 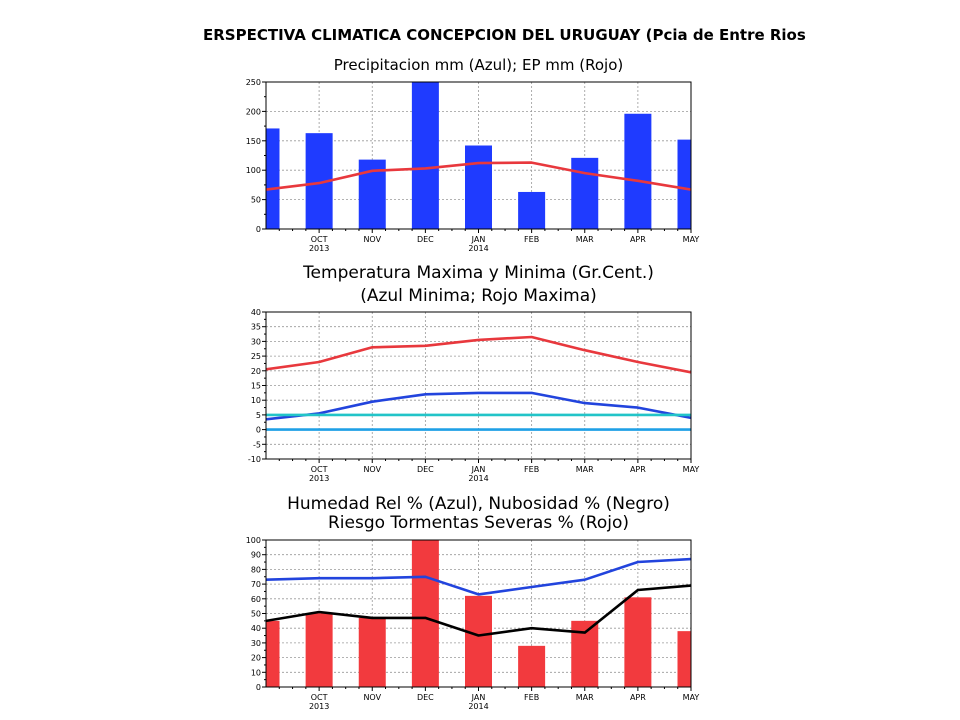 I want to click on y-tick-label: 80, so click(x=256, y=569).